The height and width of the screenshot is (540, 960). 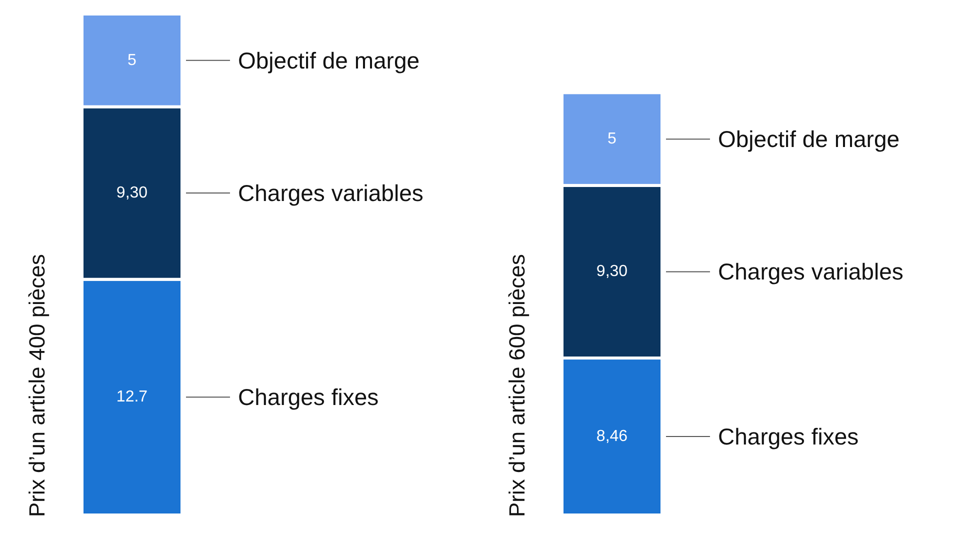 What do you see at coordinates (132, 397) in the screenshot?
I see `data-label: 12.7` at bounding box center [132, 397].